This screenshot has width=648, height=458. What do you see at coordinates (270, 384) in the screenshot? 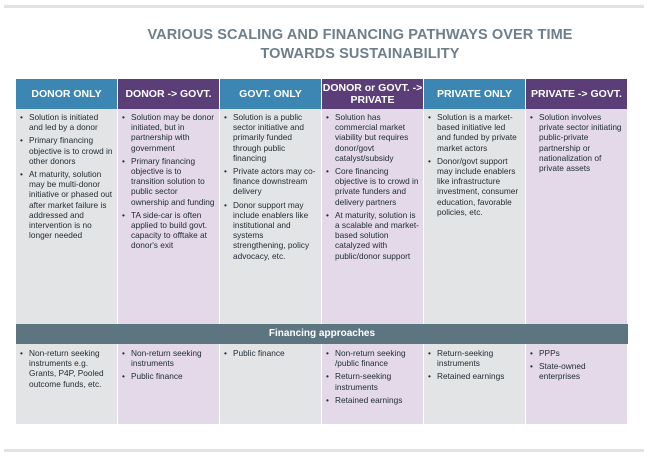
I see `financing-govt-only: Public finance` at bounding box center [270, 384].